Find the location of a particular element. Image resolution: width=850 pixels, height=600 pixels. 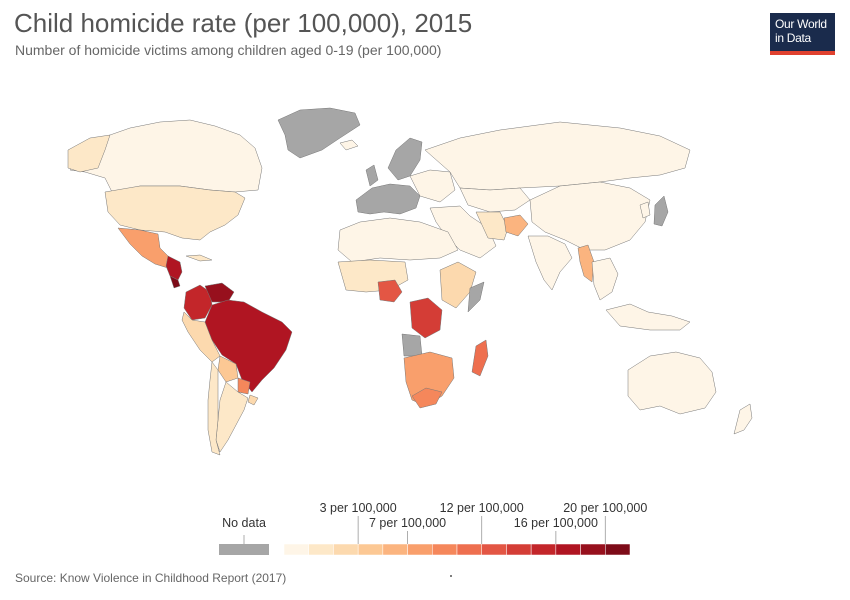

legend-color-scale is located at coordinates (457, 549).